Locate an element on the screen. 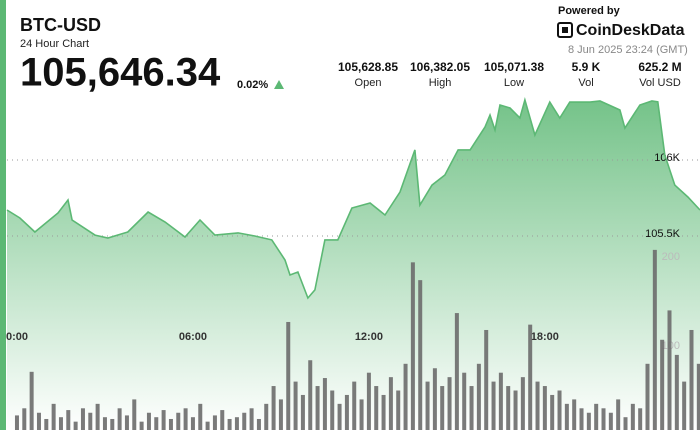 The width and height of the screenshot is (700, 430). stat-label: Vol USD is located at coordinates (660, 83).